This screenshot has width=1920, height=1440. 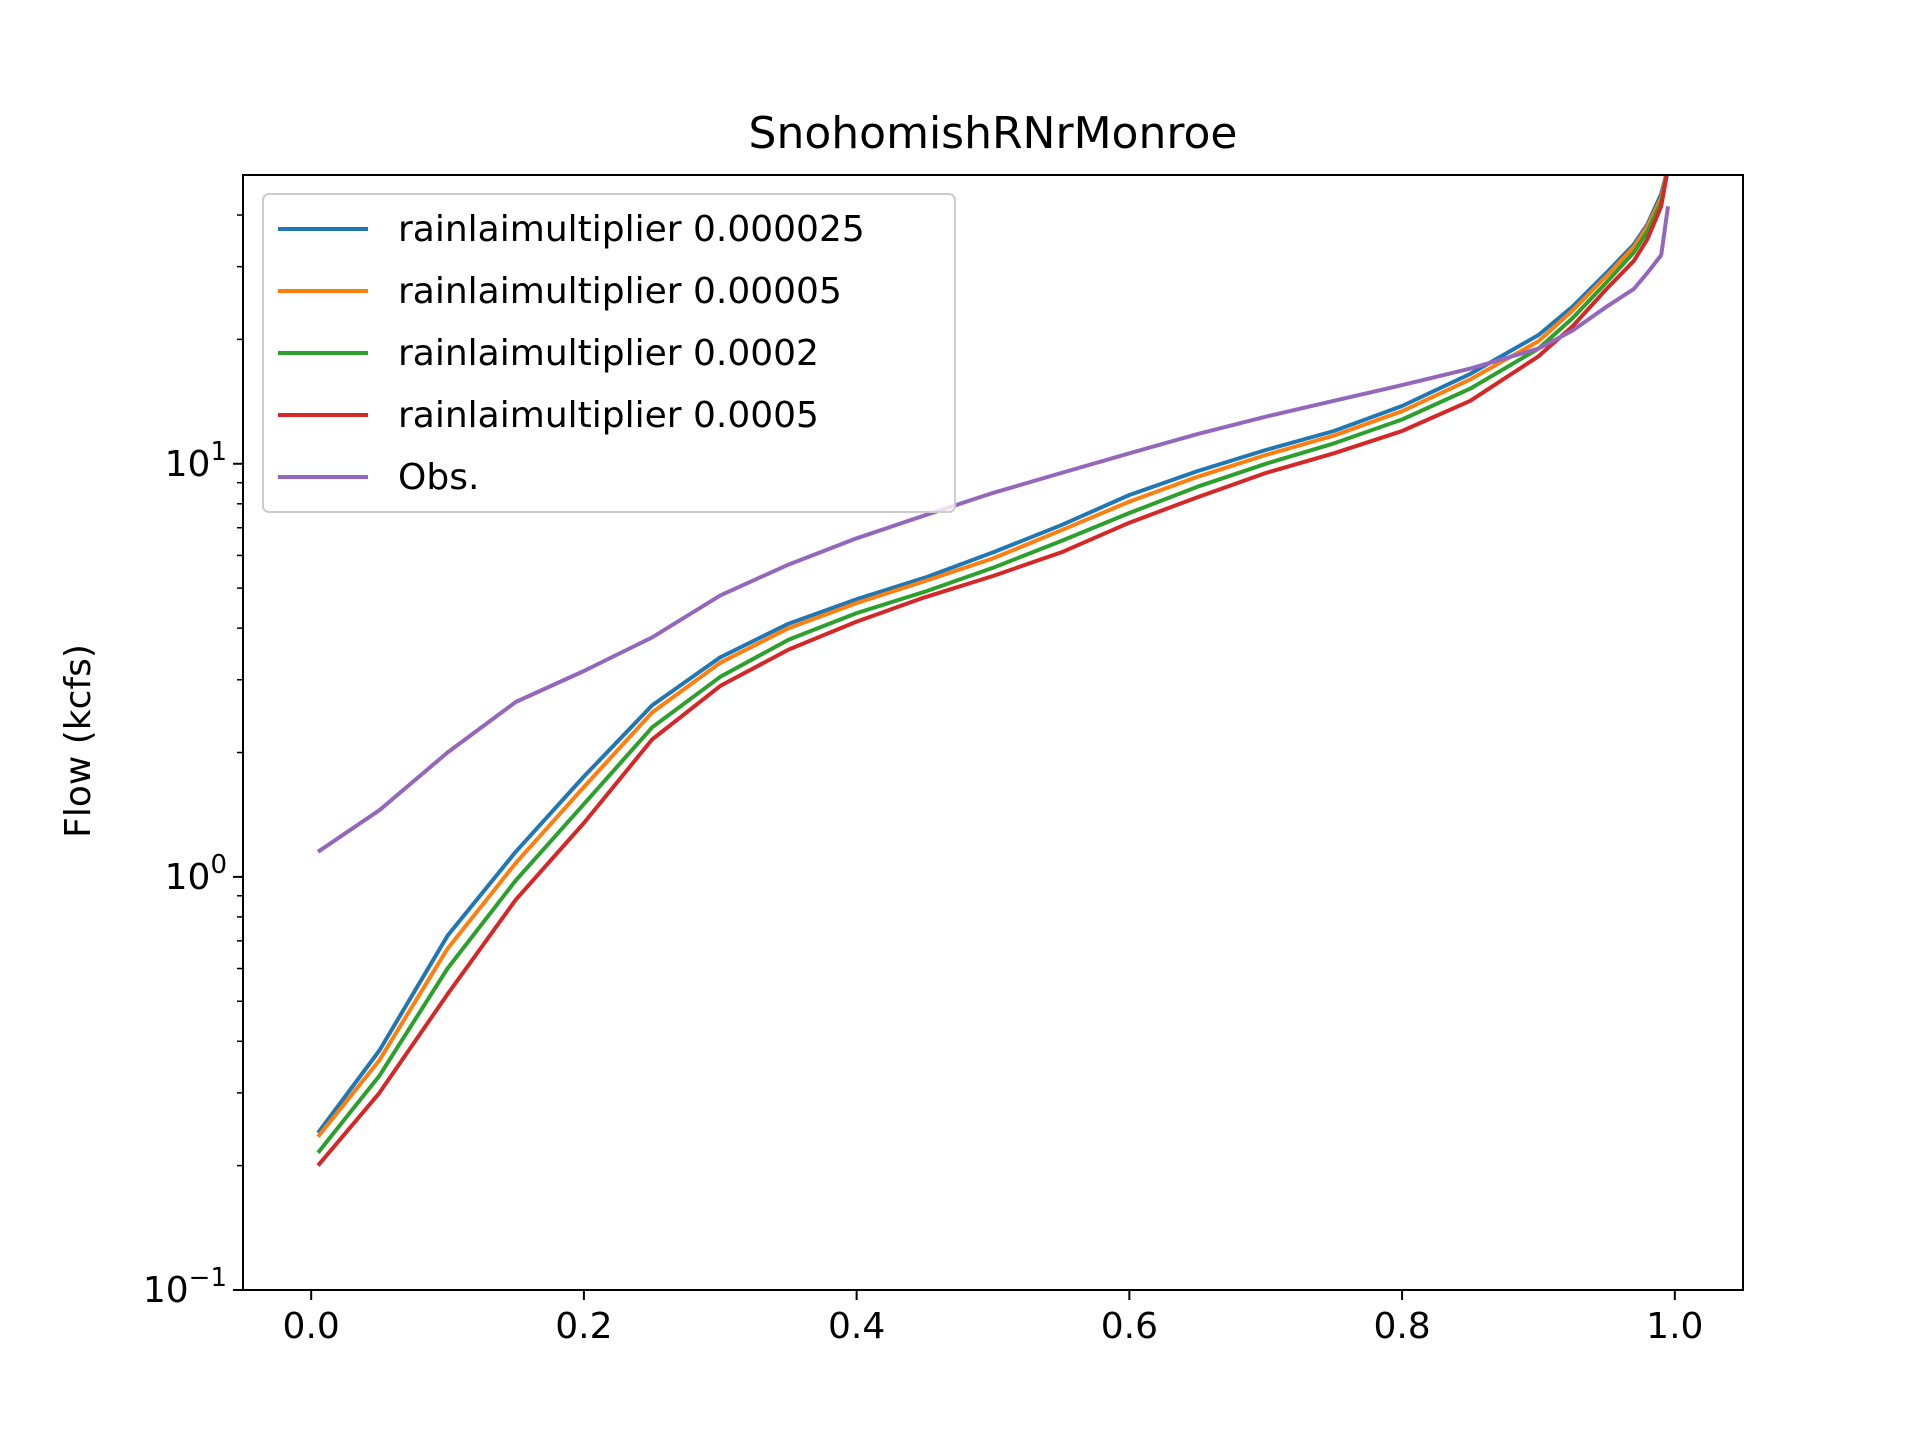 I want to click on y-tick-label: 10⁻¹, so click(x=185, y=1287).